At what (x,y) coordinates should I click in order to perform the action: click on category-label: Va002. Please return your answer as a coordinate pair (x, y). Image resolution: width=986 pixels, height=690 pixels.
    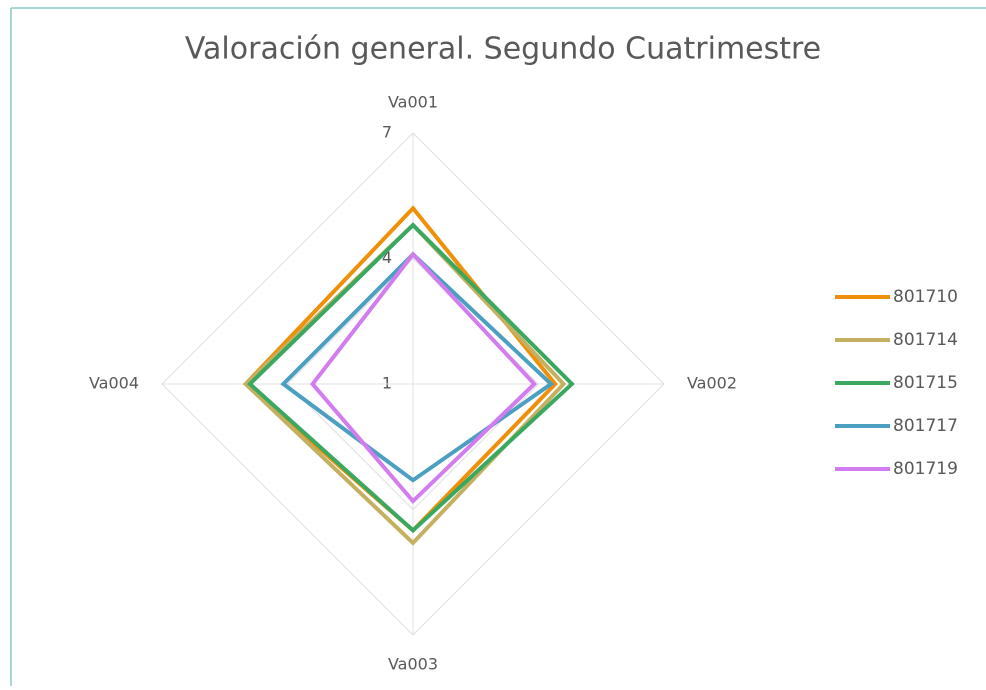
    Looking at the image, I should click on (712, 383).